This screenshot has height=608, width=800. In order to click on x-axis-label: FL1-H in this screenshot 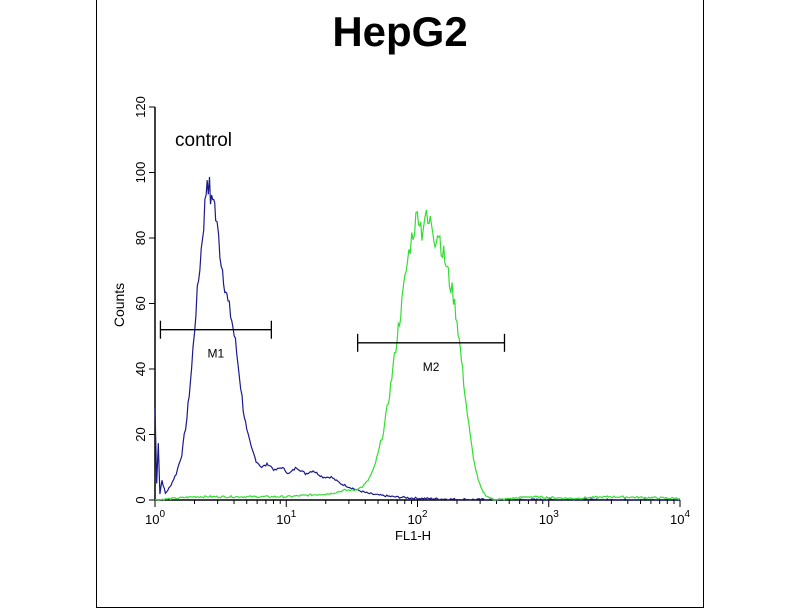, I will do `click(413, 535)`.